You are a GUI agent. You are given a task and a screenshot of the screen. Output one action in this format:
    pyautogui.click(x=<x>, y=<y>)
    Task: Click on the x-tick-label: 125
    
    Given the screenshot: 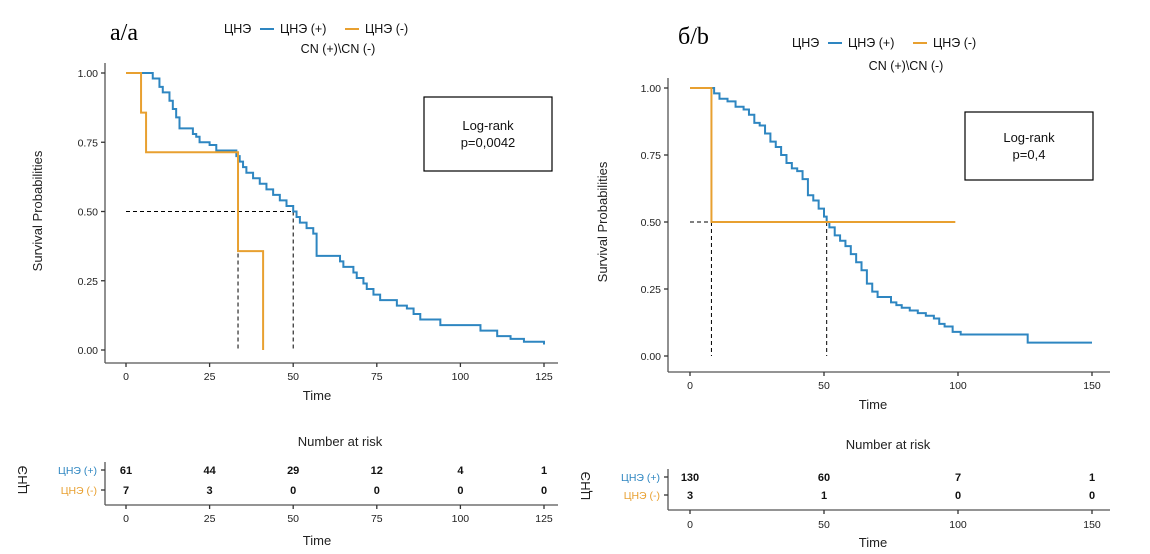 What is the action you would take?
    pyautogui.click(x=544, y=377)
    